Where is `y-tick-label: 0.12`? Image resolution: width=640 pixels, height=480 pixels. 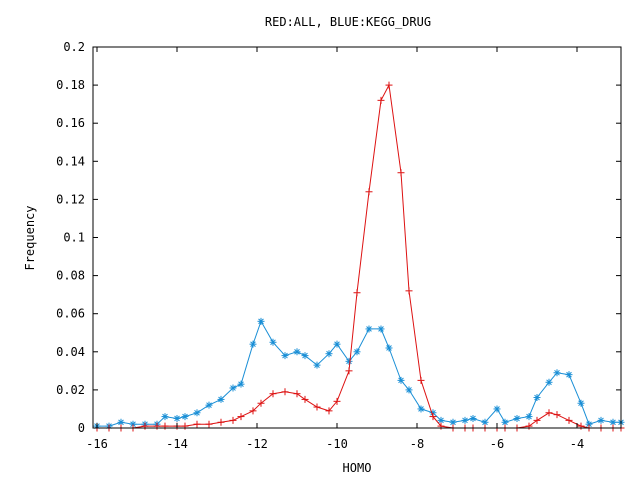 y-tick-label: 0.12 is located at coordinates (70, 199).